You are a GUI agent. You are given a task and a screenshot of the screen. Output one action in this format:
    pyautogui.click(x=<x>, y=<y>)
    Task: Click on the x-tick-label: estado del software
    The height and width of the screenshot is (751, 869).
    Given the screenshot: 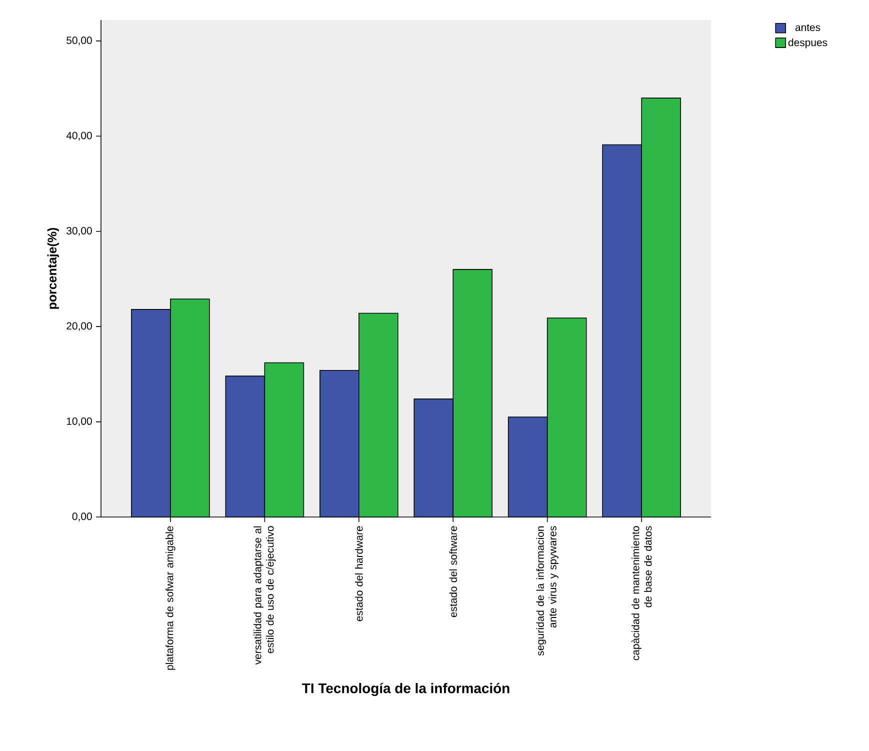 What is the action you would take?
    pyautogui.click(x=453, y=572)
    